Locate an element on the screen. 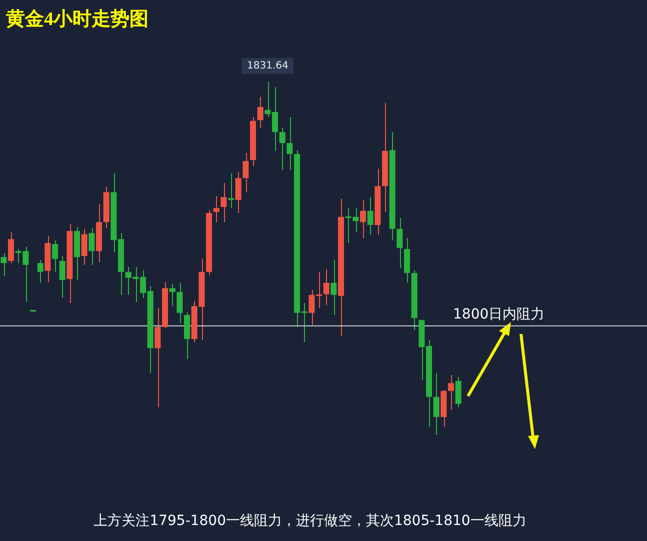  ref-line-label: 1800日内阻力 is located at coordinates (499, 314).